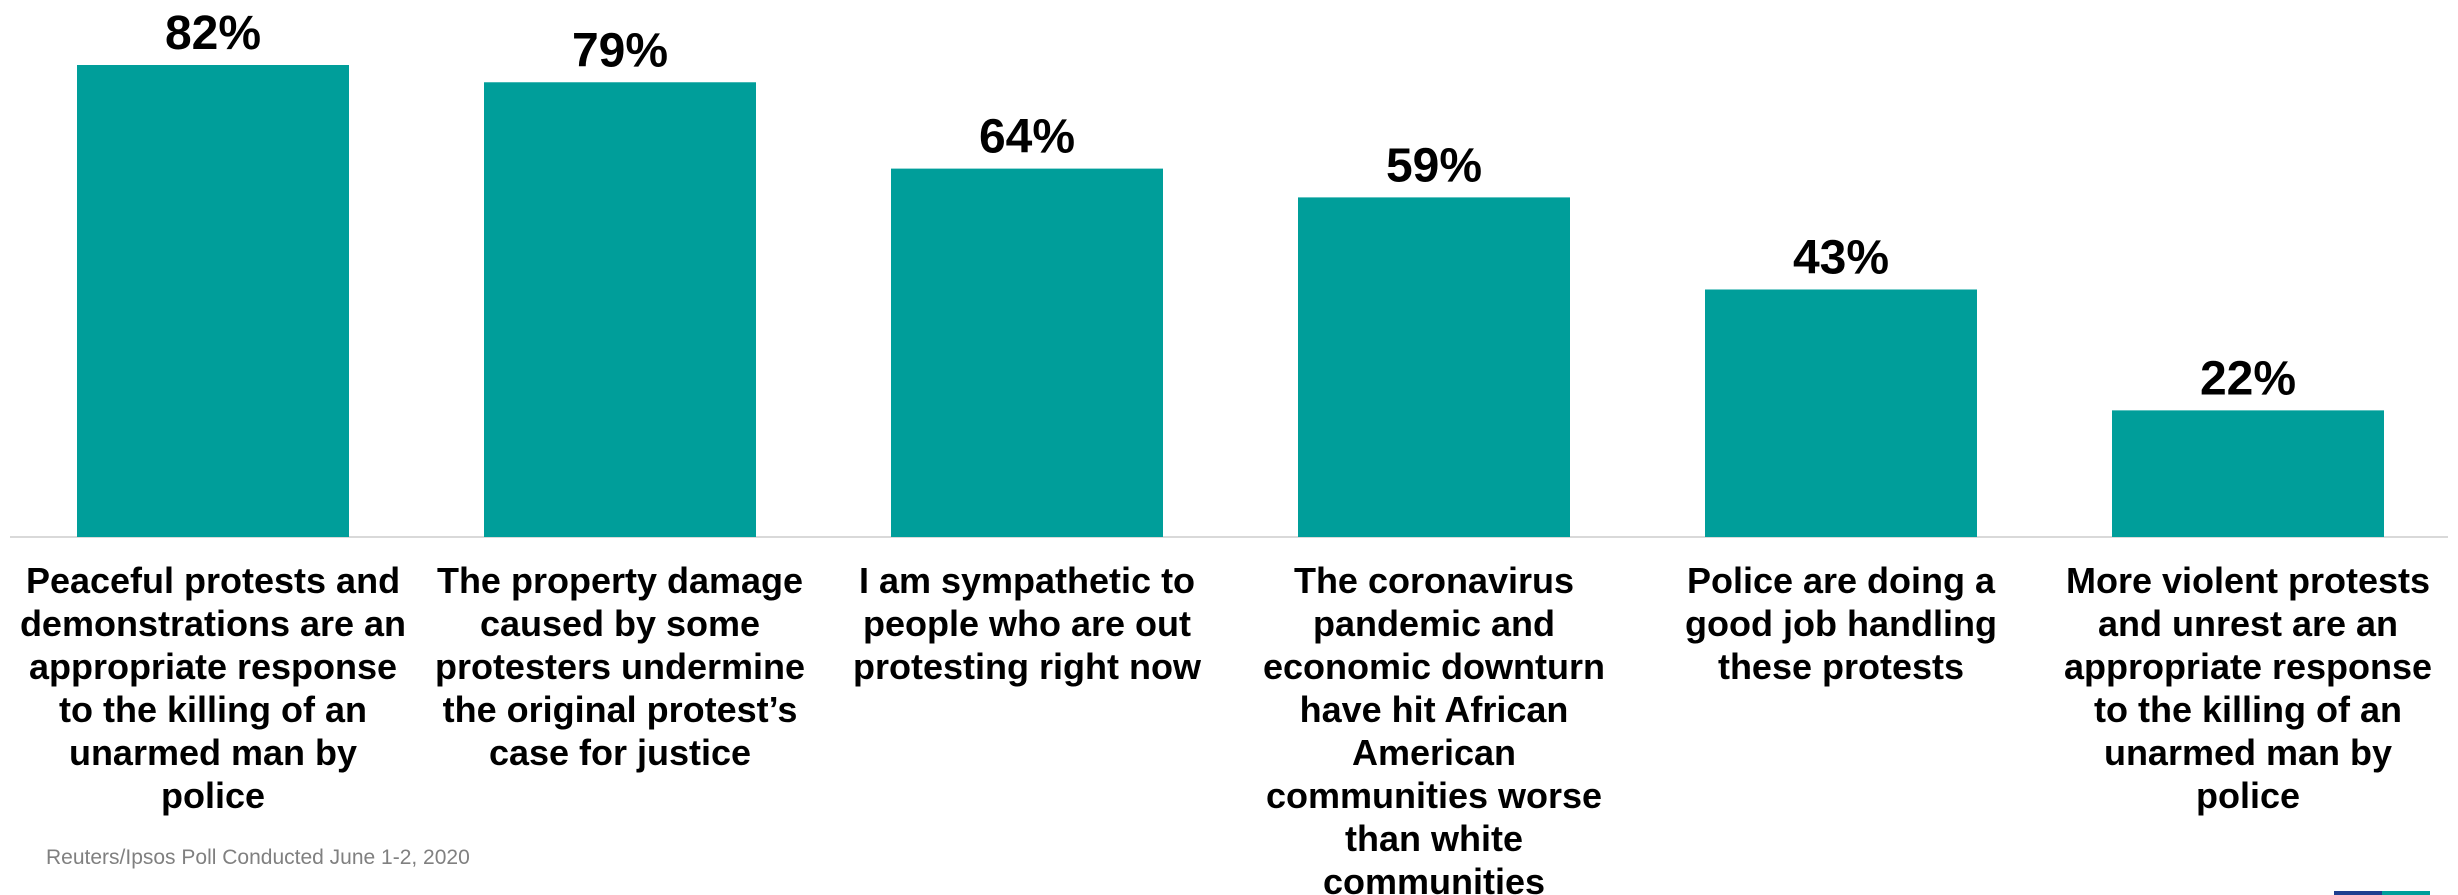 This screenshot has height=895, width=2458. I want to click on ipsos-logo-strip, so click(2382, 893).